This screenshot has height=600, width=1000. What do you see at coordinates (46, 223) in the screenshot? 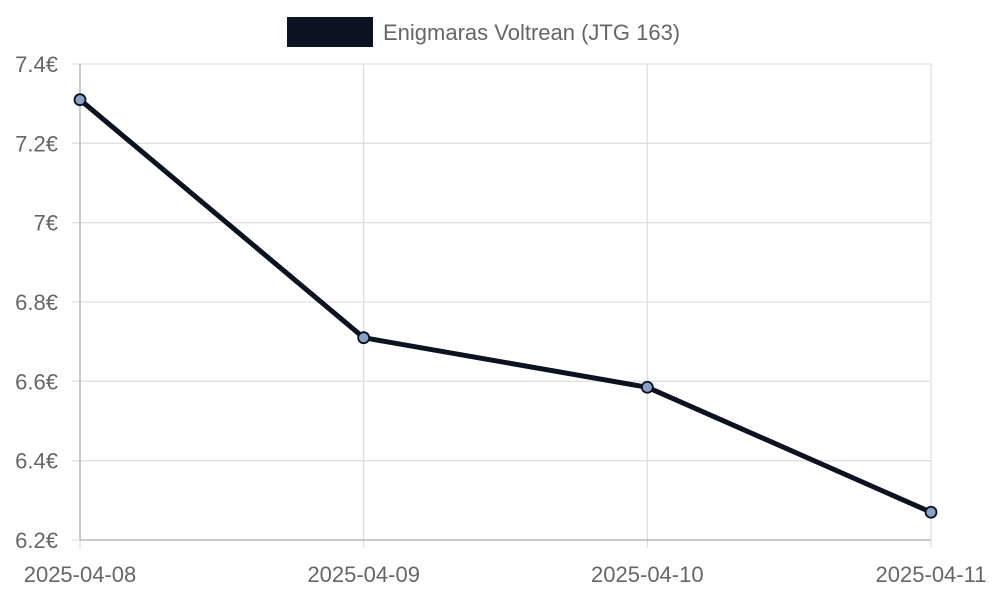
I see `y-tick-label: 7€` at bounding box center [46, 223].